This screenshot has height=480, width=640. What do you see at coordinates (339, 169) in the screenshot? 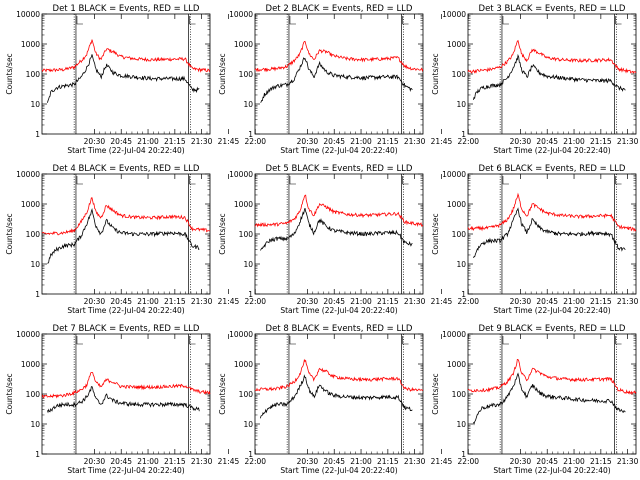
I see `panel-title: Det 5 BLACK = Events, RED = LLD` at bounding box center [339, 169].